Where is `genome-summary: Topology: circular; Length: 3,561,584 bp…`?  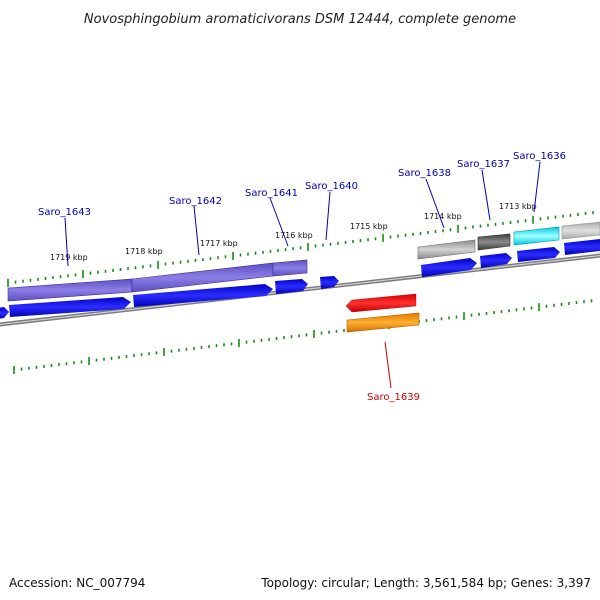
genome-summary: Topology: circular; Length: 3,561,584 bp… is located at coordinates (425, 583).